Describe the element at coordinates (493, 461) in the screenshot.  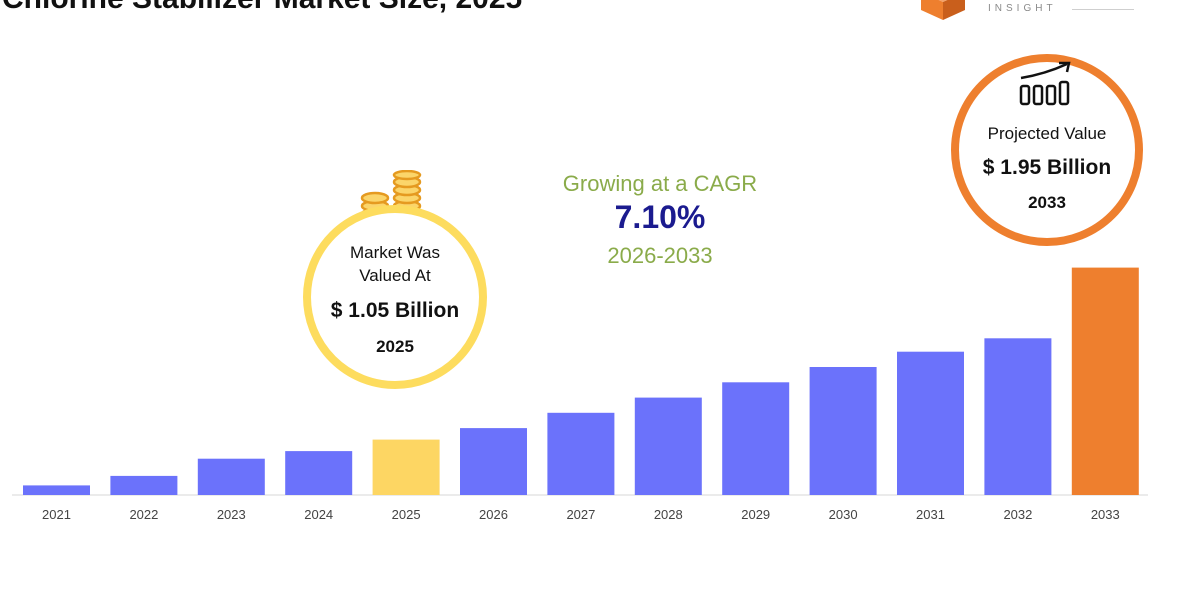
I see `bar-2026` at that location.